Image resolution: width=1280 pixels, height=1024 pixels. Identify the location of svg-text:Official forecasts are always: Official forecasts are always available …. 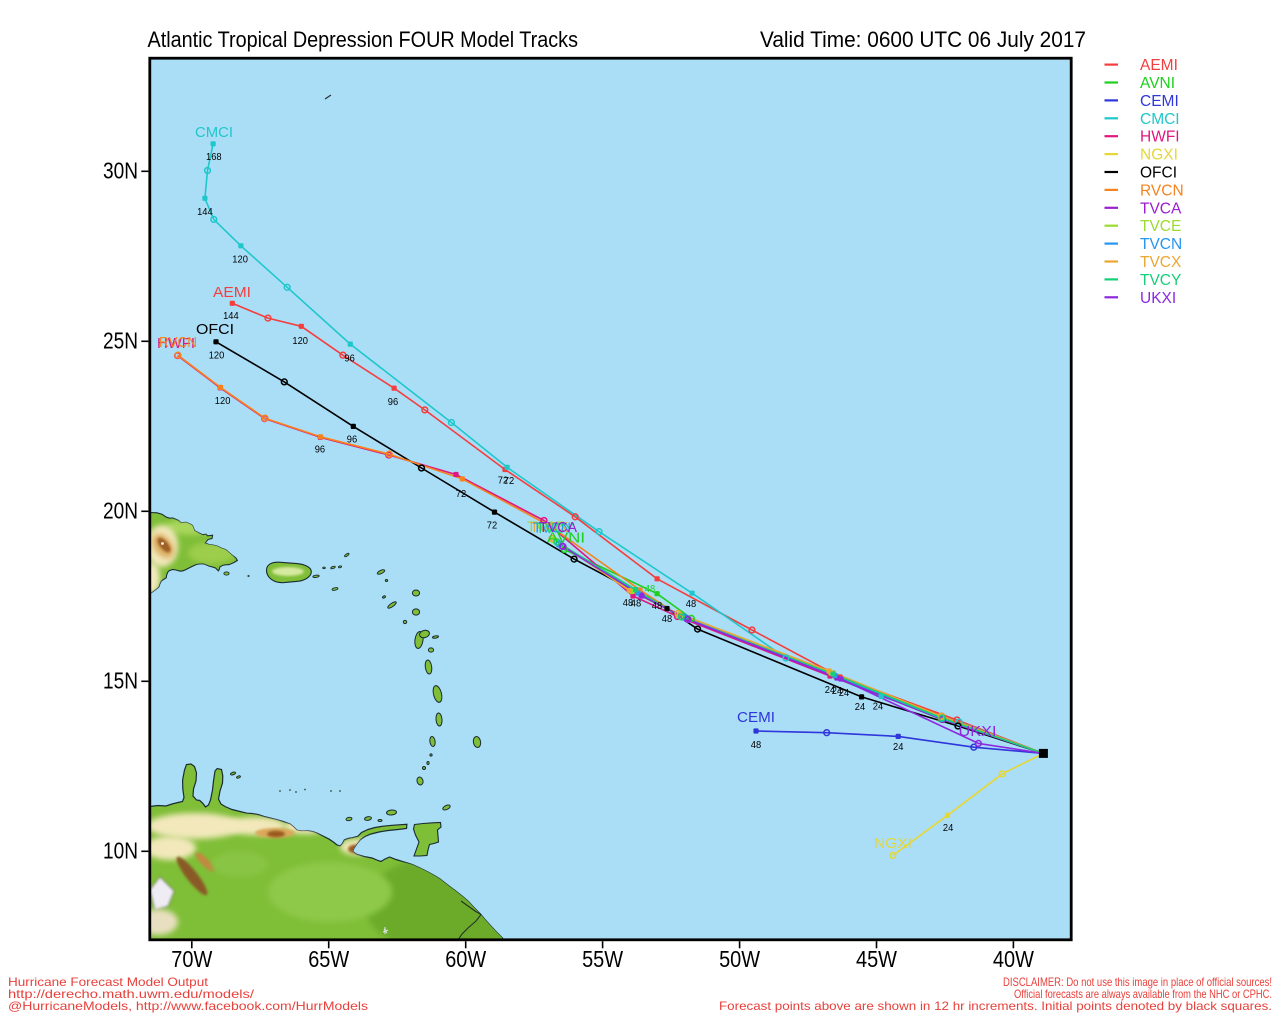
(1143, 994).